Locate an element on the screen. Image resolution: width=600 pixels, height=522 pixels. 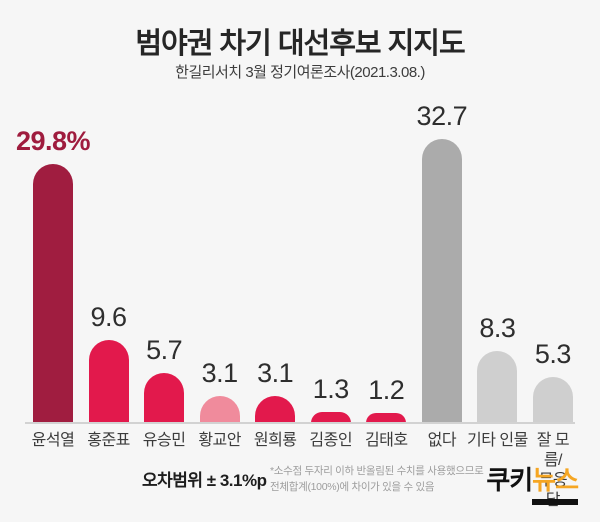
category-label: 원희룡 is located at coordinates (275, 440).